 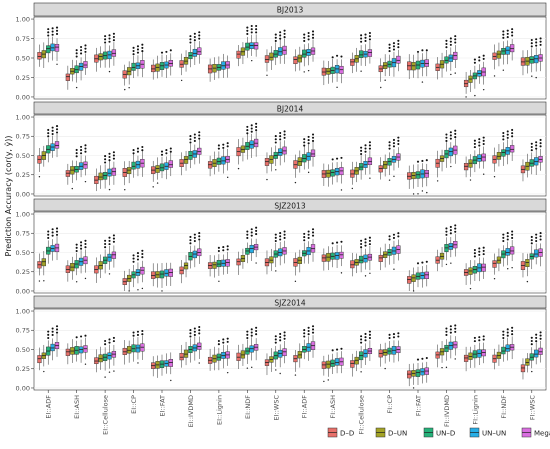 What do you see at coordinates (276, 408) in the screenshot?
I see `x-tick-label: EI::WSC` at bounding box center [276, 408].